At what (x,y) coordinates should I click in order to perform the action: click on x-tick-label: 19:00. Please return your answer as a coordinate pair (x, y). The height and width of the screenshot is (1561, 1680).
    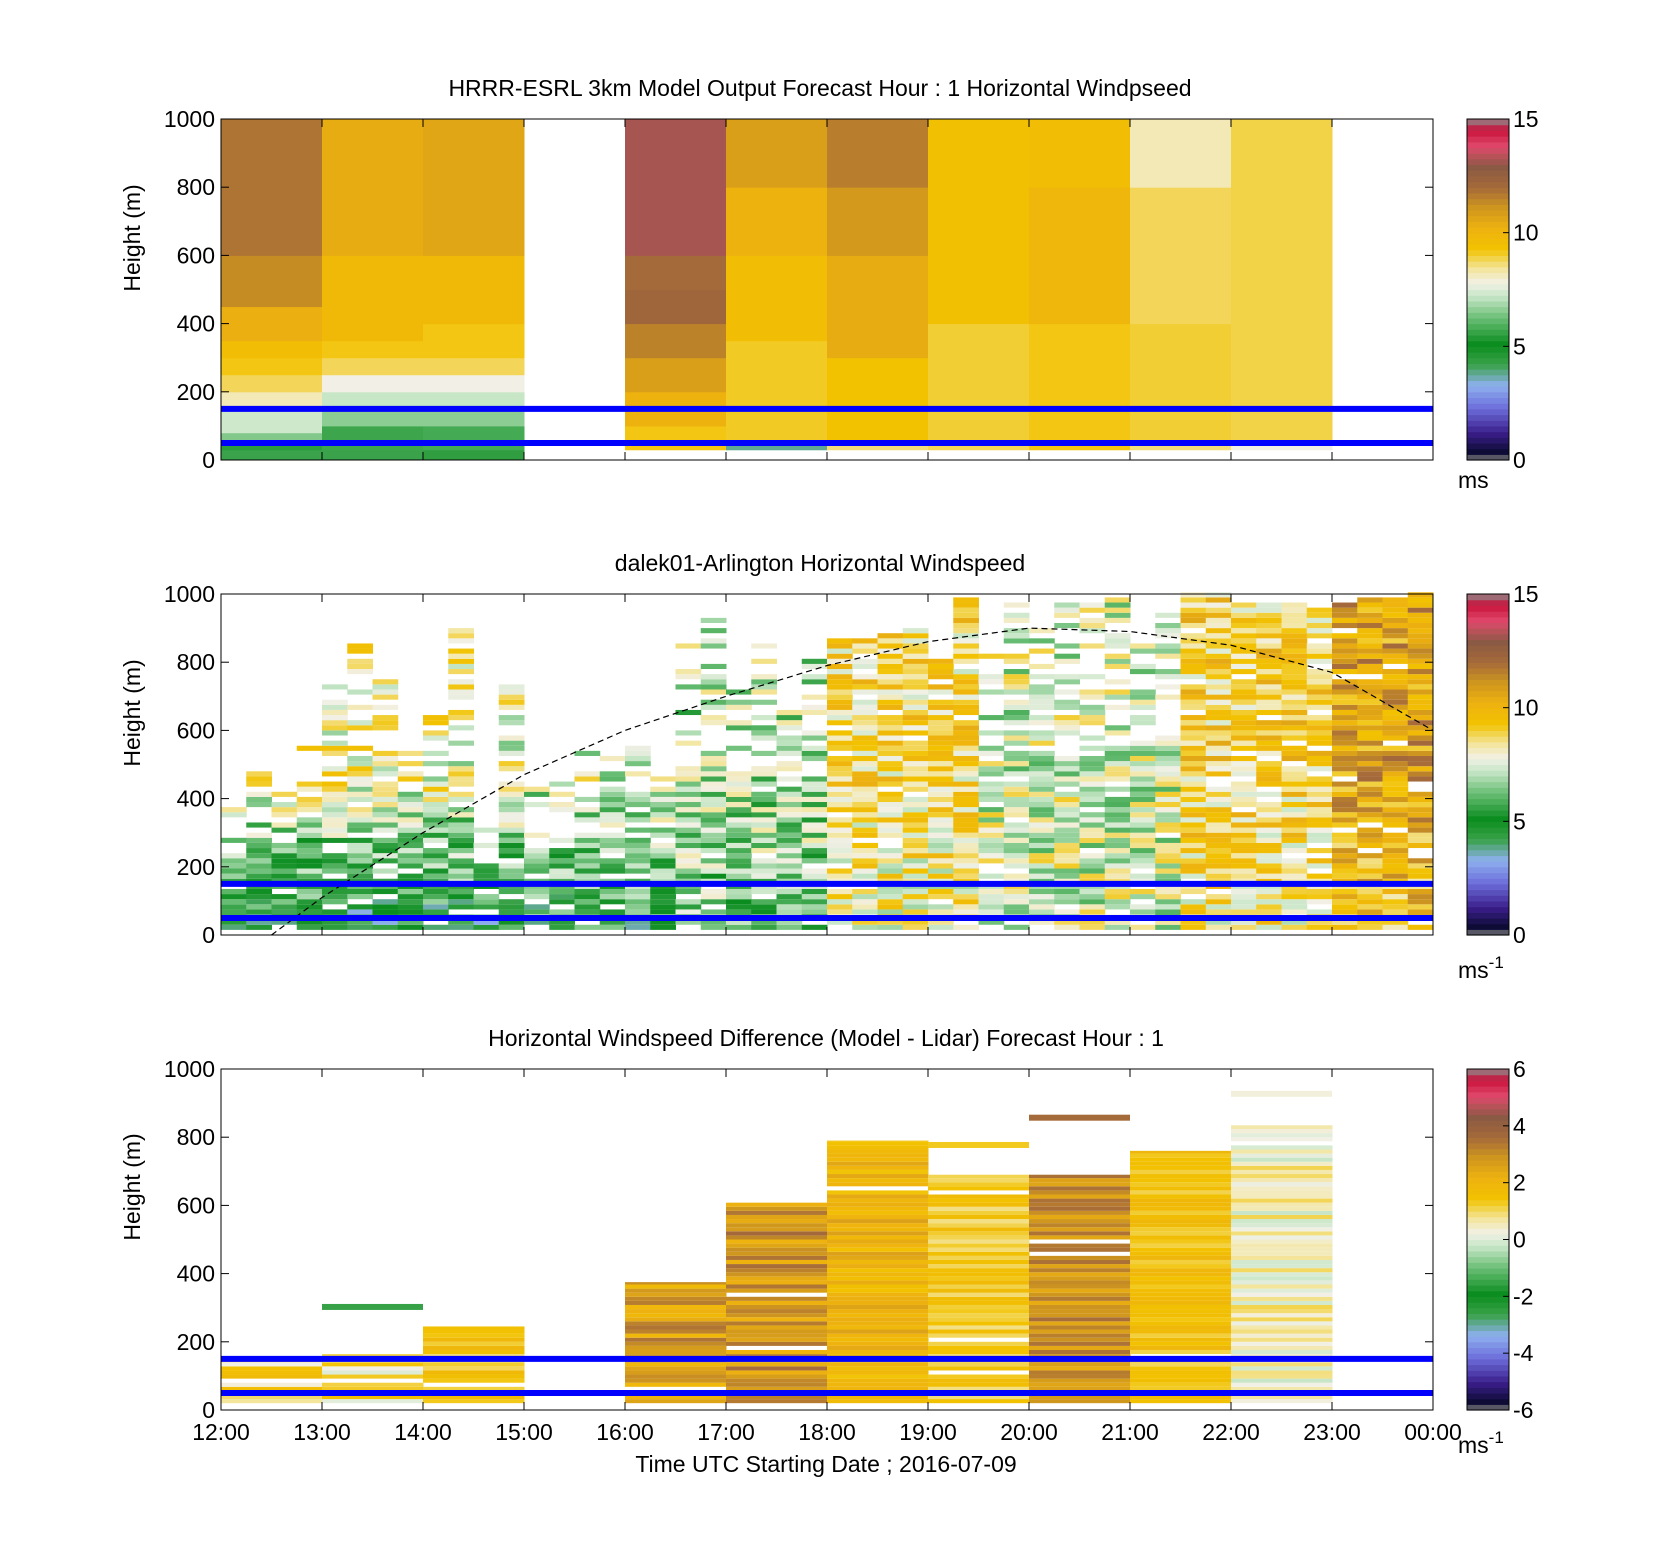
    Looking at the image, I should click on (928, 1432).